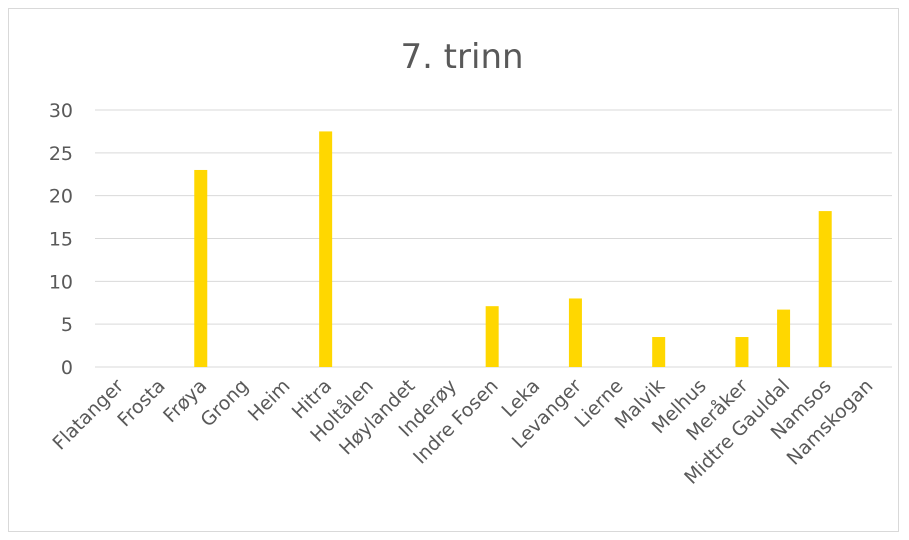  I want to click on bar-hitra, so click(326, 249).